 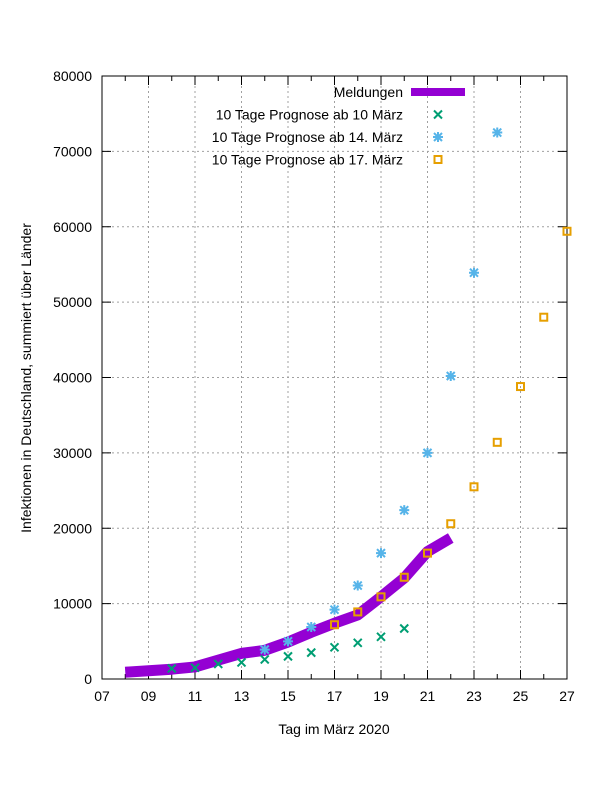 I want to click on y-tick-label: 20000, so click(x=72, y=528).